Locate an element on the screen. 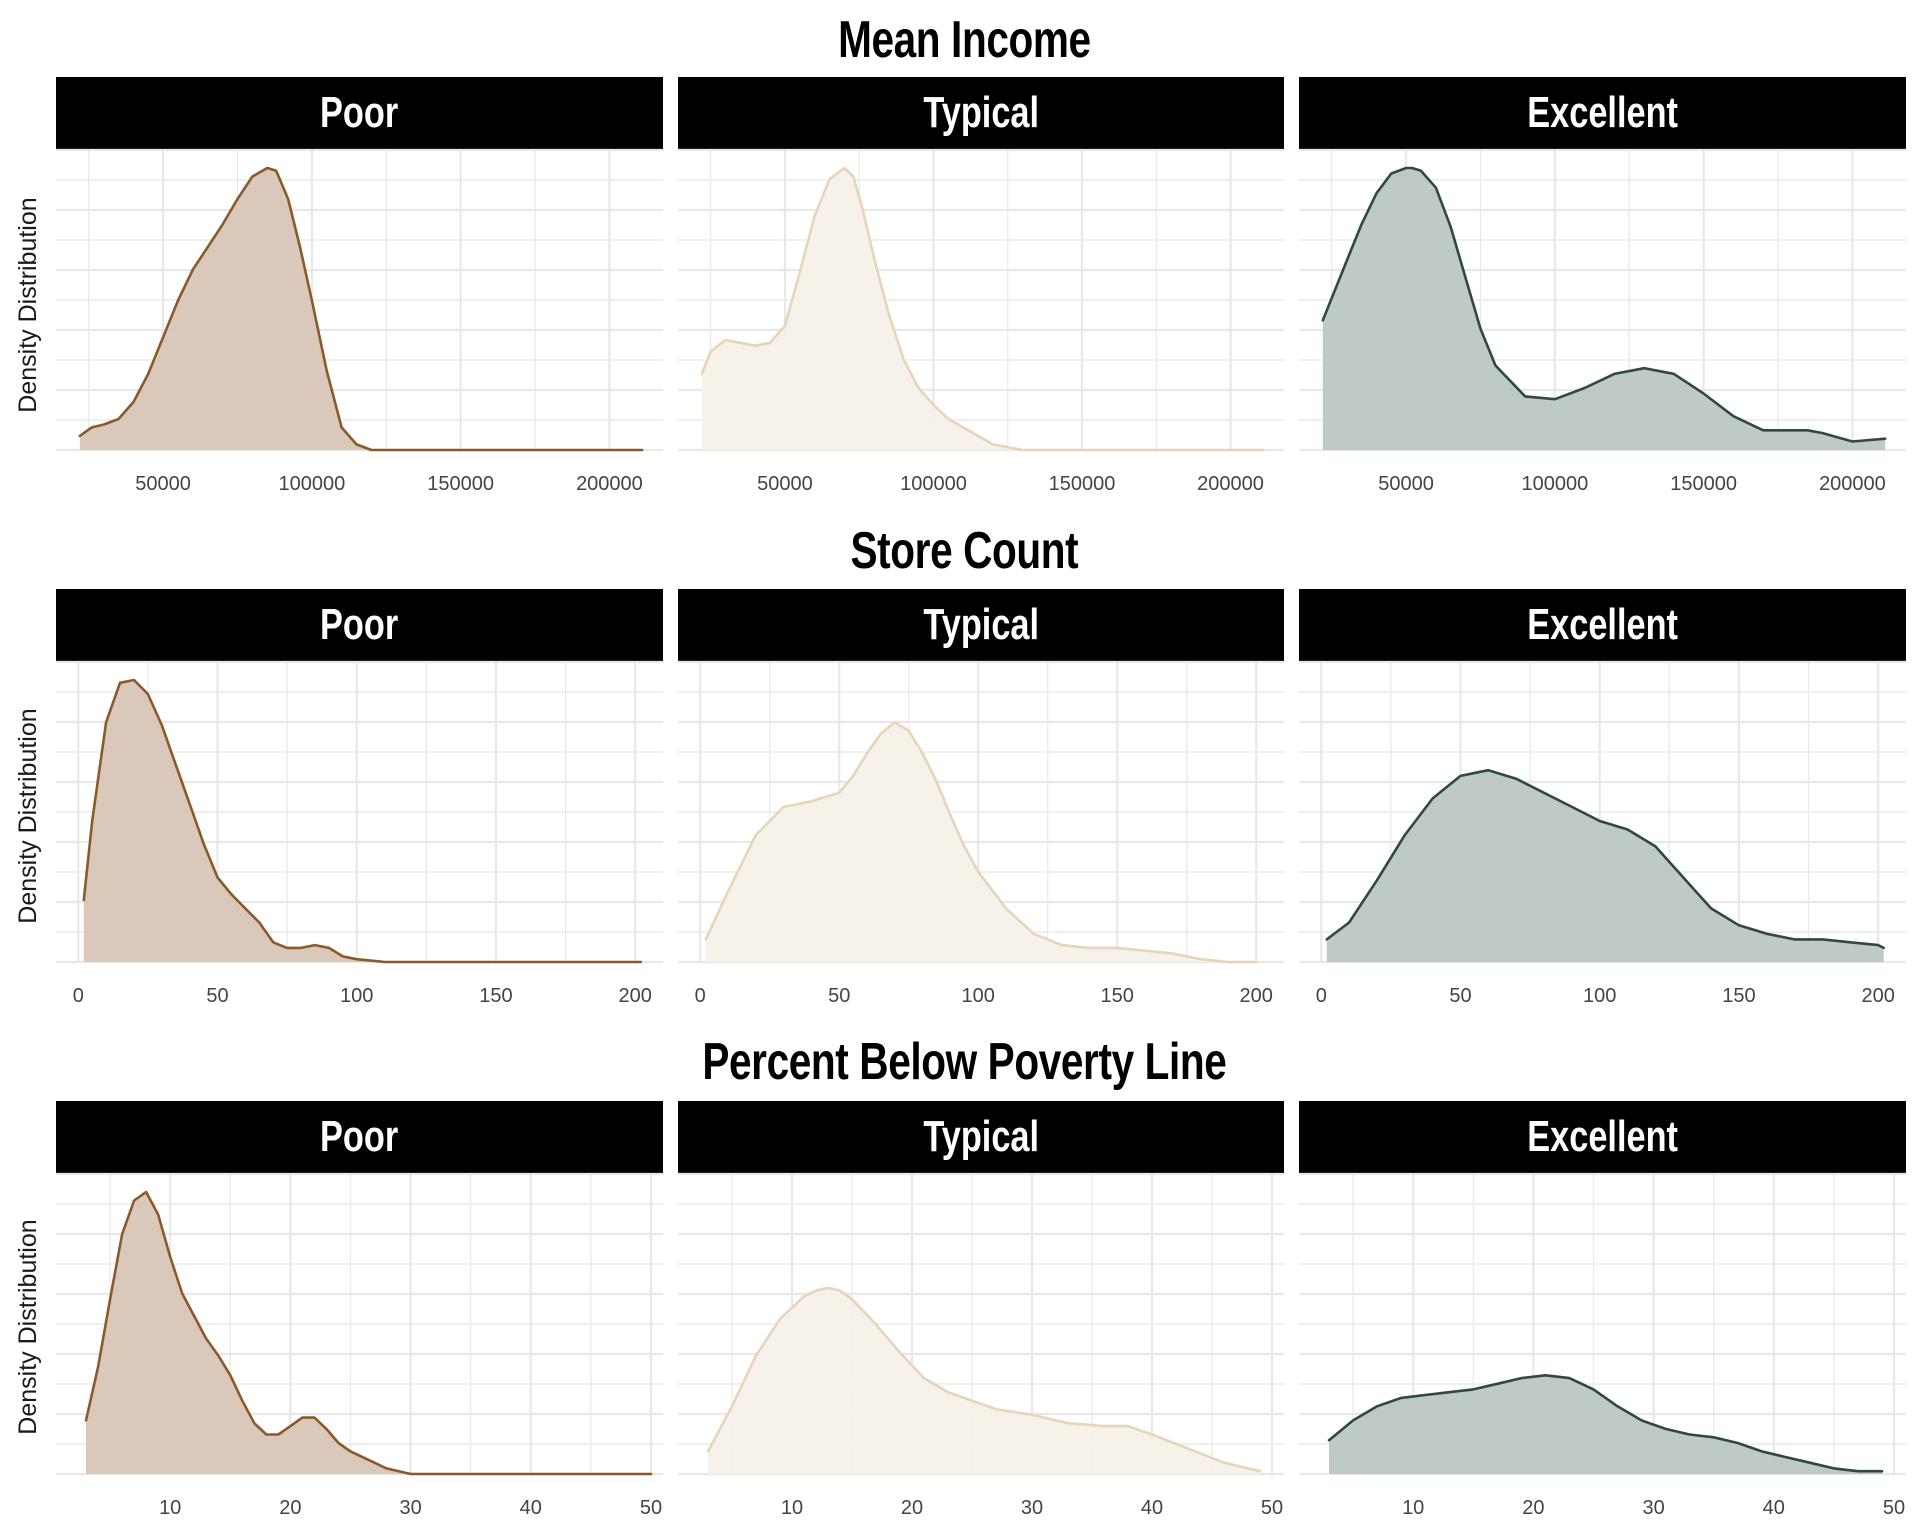 This screenshot has width=1920, height=1536. facet-strip-excellent-row-1: Excellent is located at coordinates (1602, 113).